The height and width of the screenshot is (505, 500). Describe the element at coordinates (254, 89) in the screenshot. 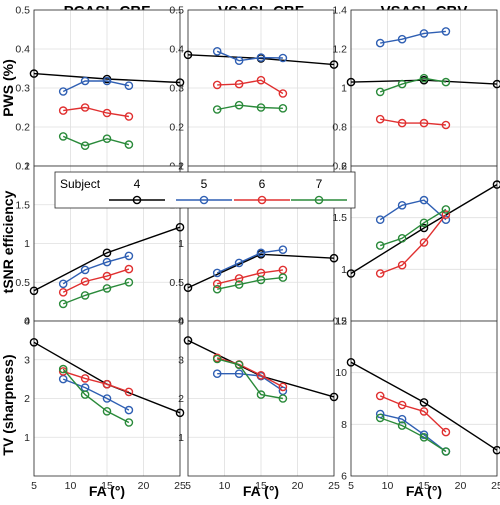

I see `panel-r1-c2: 0.10.20.30.40.5` at that location.